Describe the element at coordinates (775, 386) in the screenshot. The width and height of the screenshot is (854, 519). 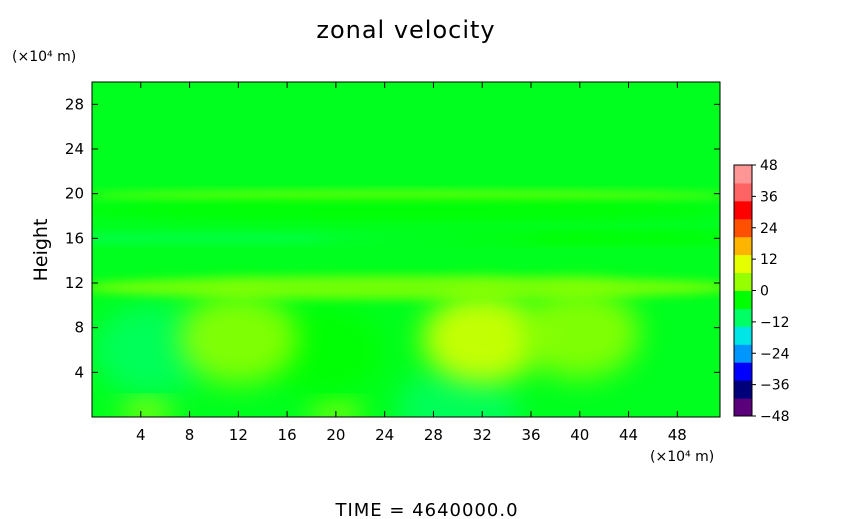
I see `colorbar-label: −36` at that location.